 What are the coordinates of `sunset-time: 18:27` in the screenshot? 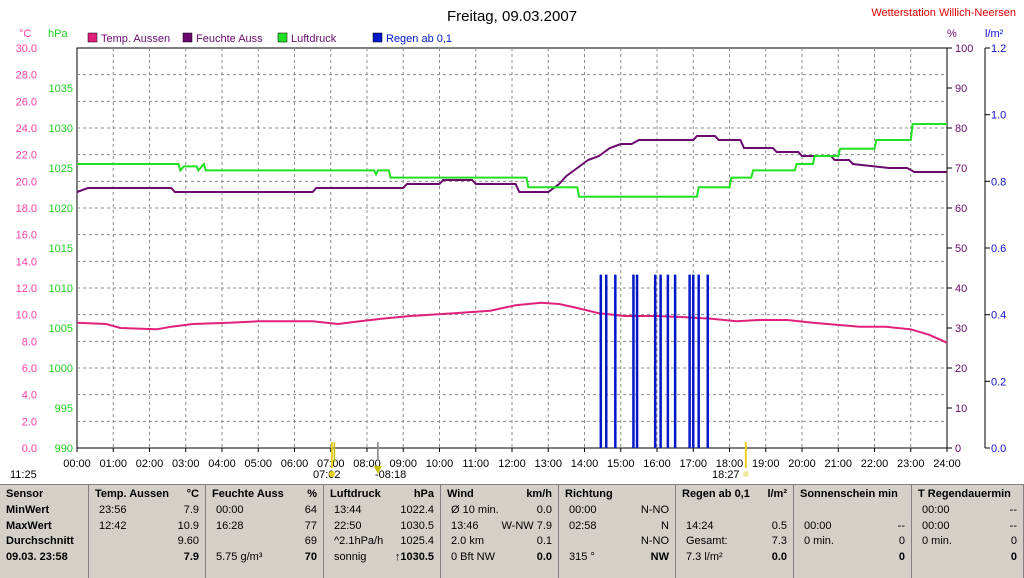 It's located at (726, 475).